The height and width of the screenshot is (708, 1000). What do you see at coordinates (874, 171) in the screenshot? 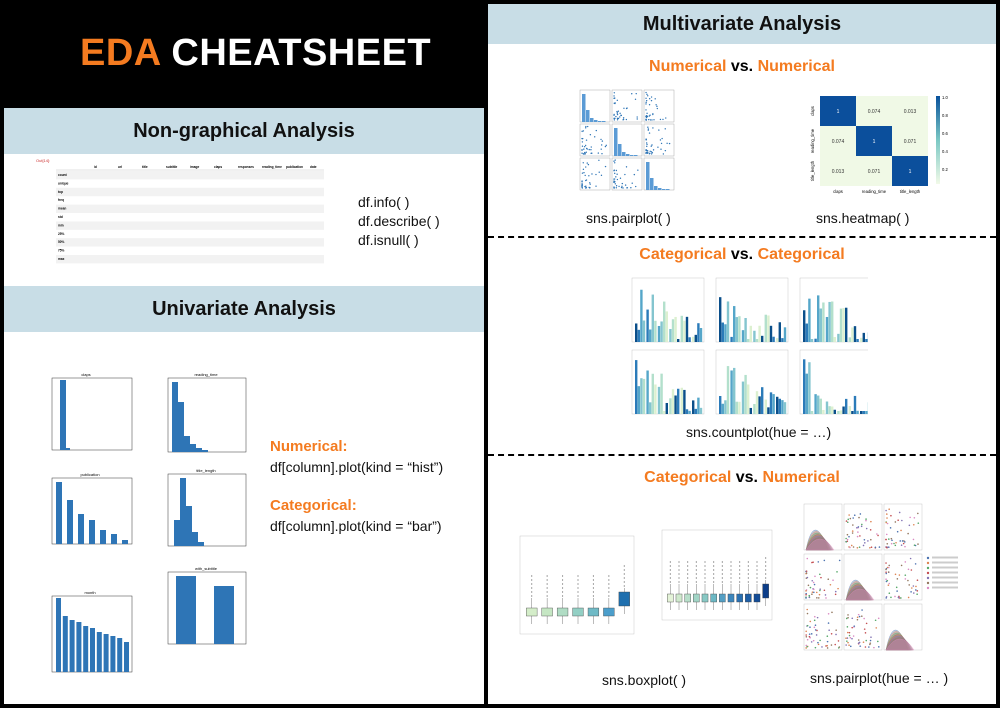
I see `heatmap-cell` at bounding box center [874, 171].